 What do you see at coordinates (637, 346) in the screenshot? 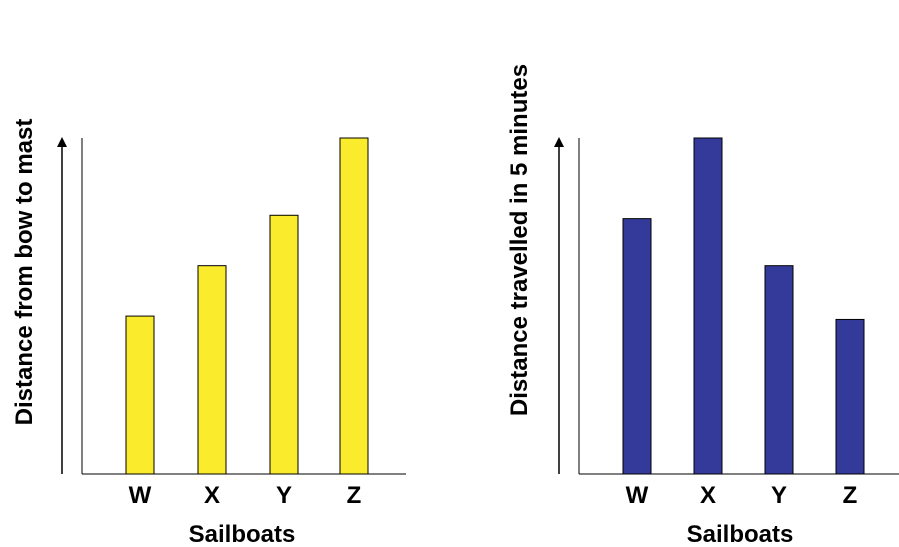
I see `chart-2-bar-w` at bounding box center [637, 346].